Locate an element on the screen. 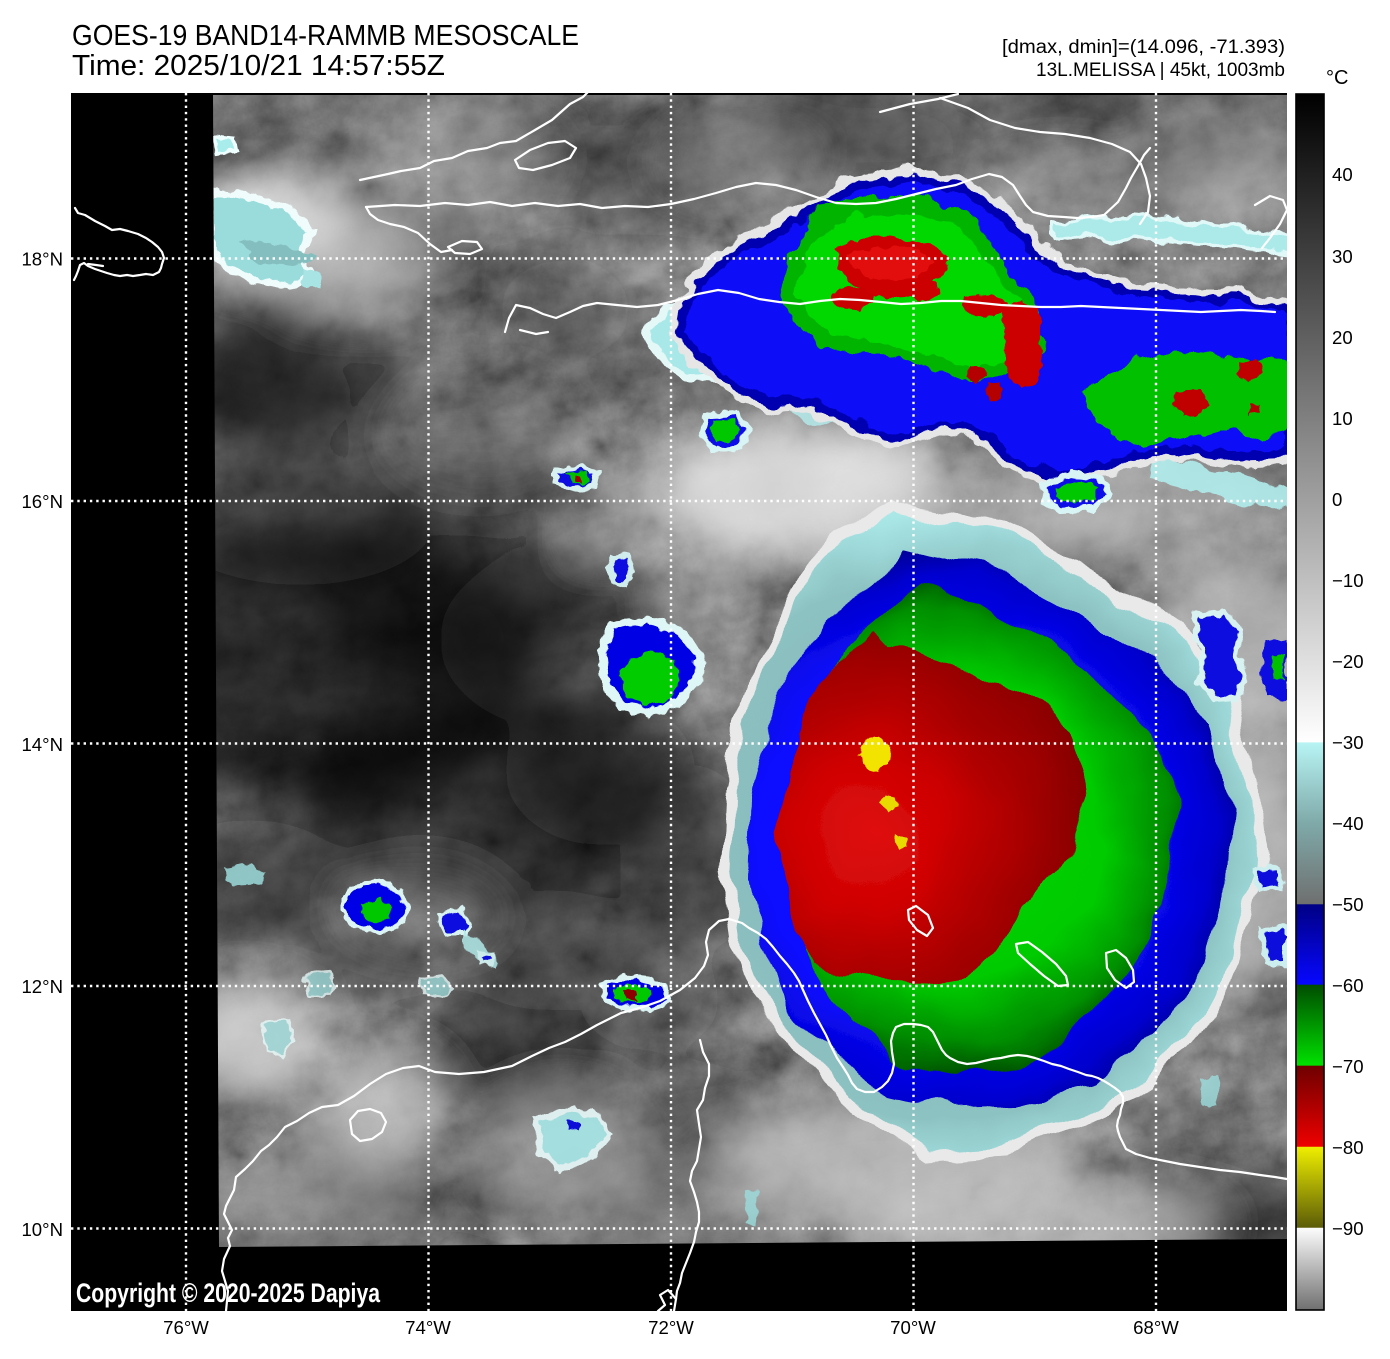  svg-text: 16°N is located at coordinates (42, 501).